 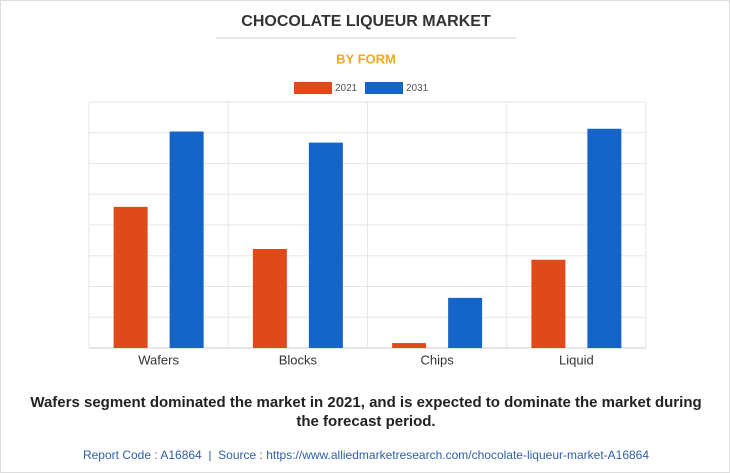 I want to click on x-tick-label: Chips, so click(x=438, y=359).